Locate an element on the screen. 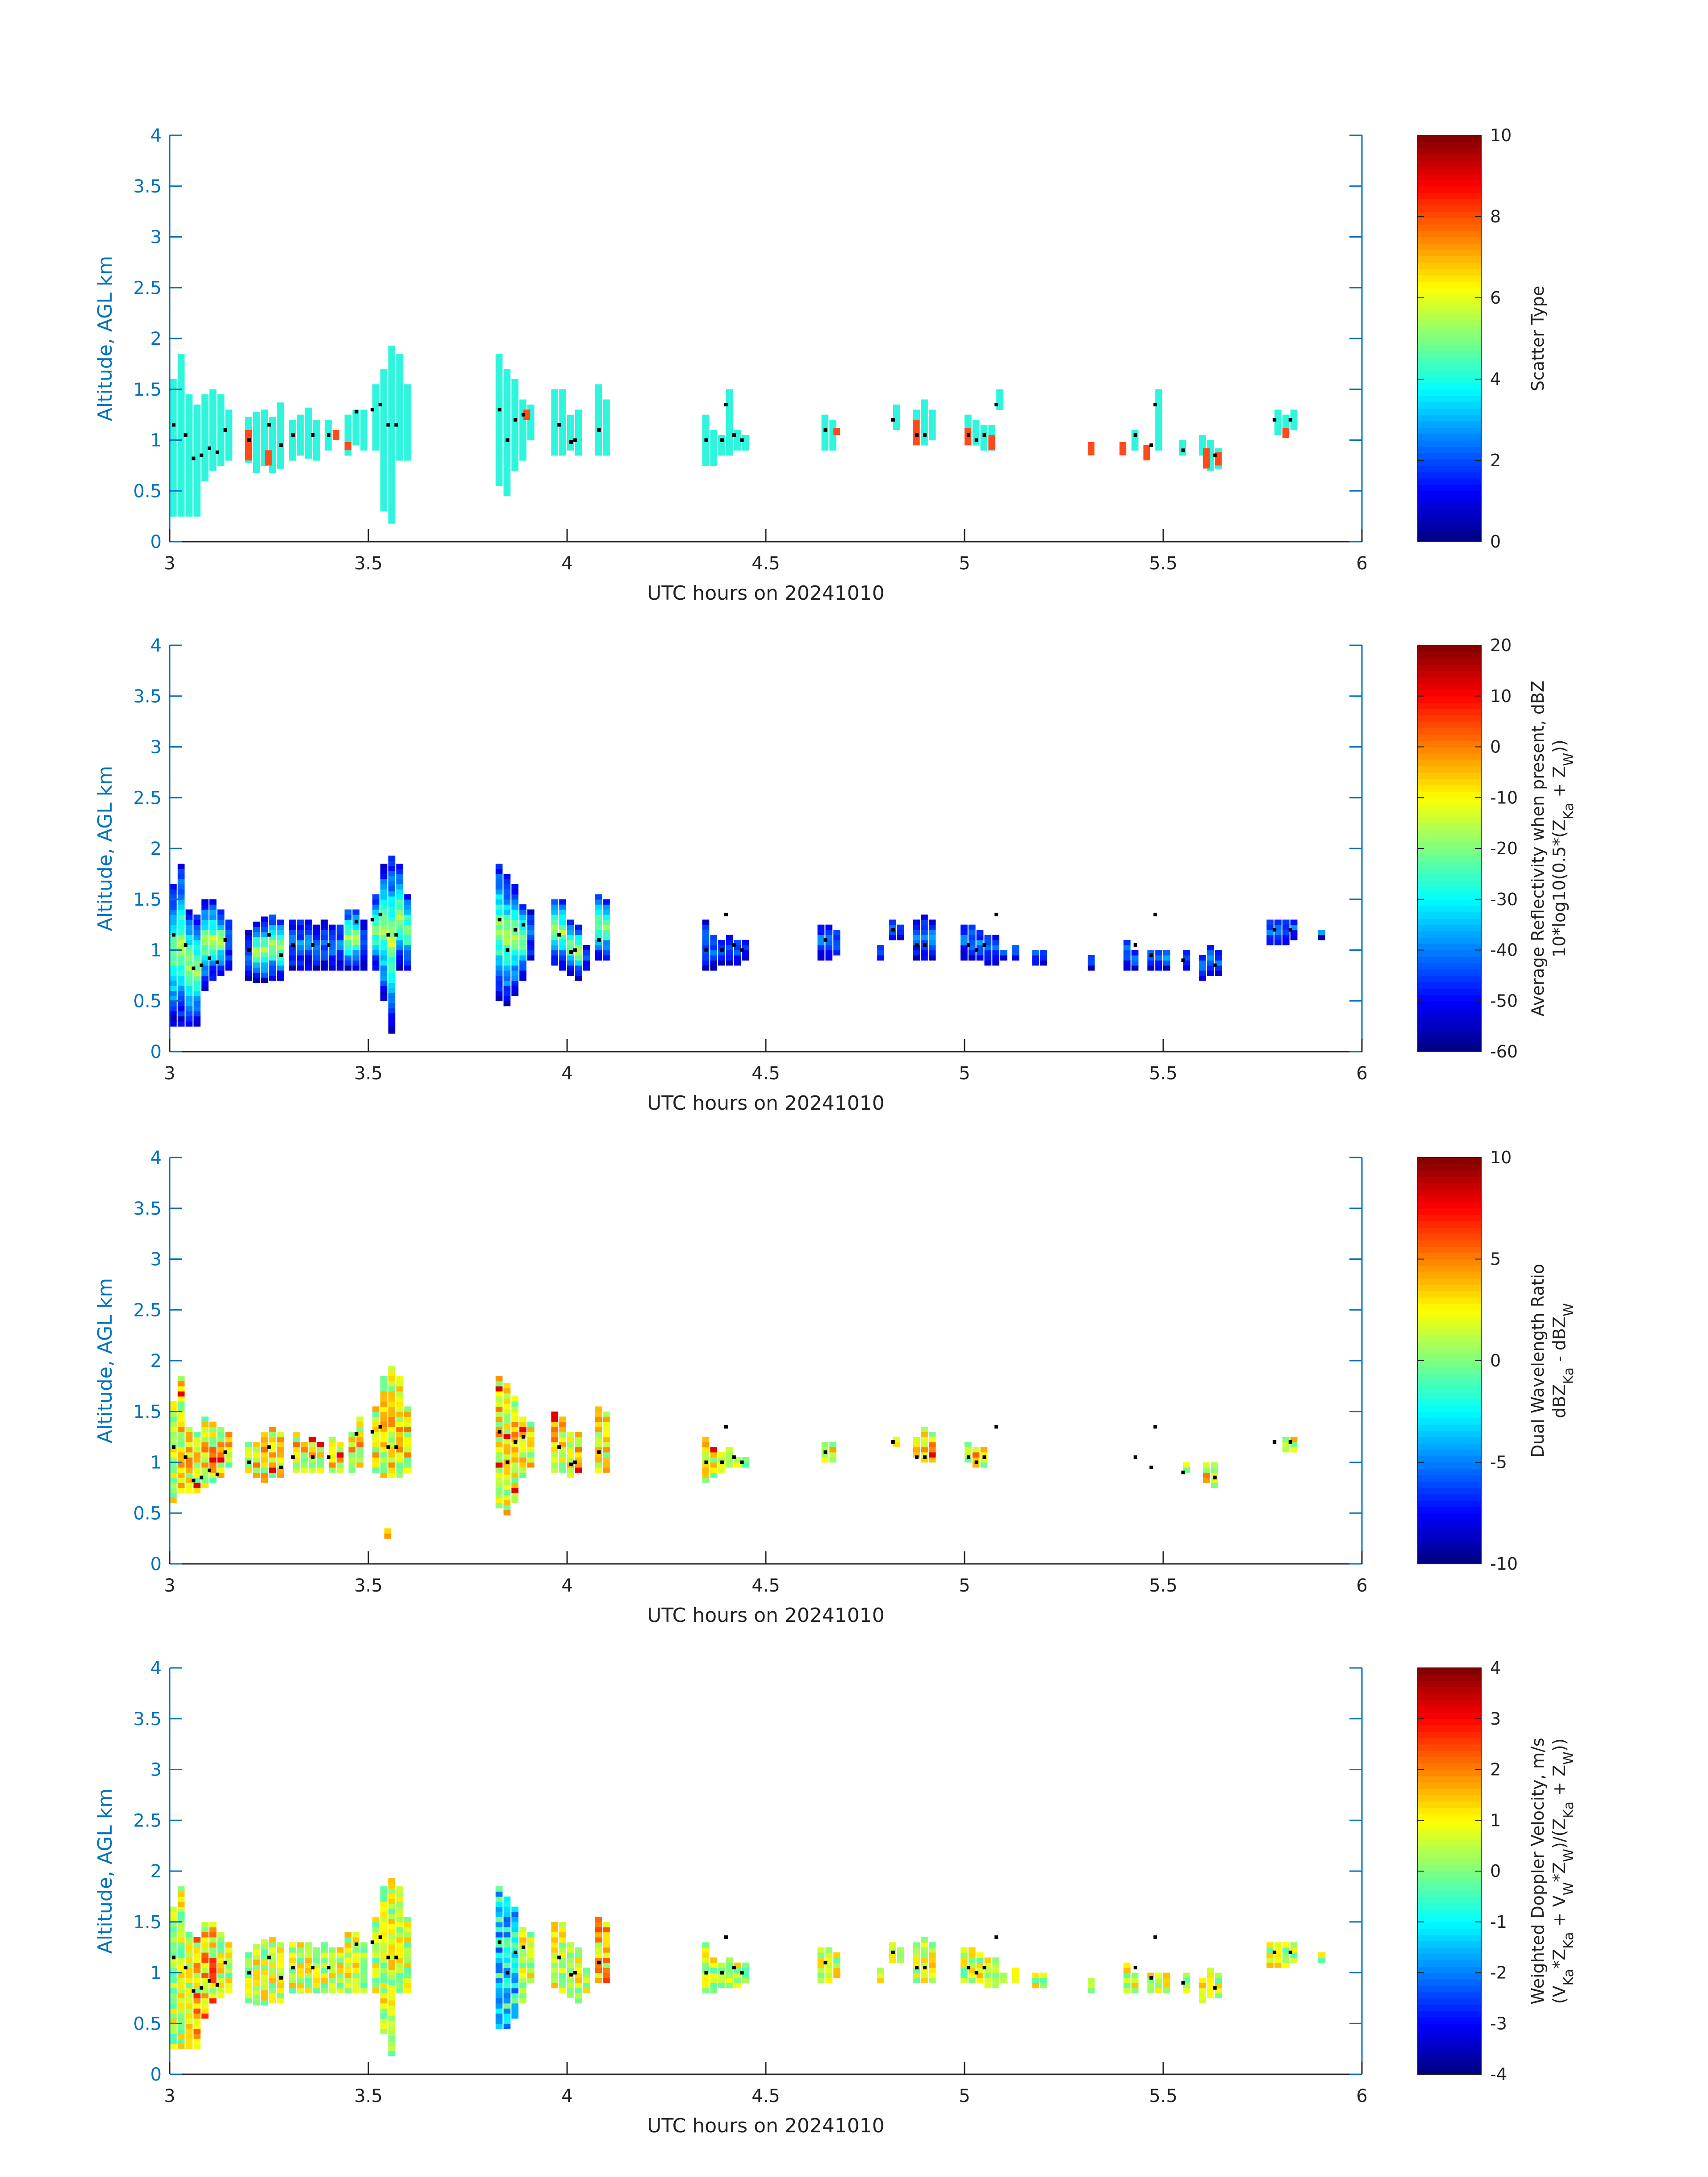  y-tick-label: 1.5 is located at coordinates (147, 390).